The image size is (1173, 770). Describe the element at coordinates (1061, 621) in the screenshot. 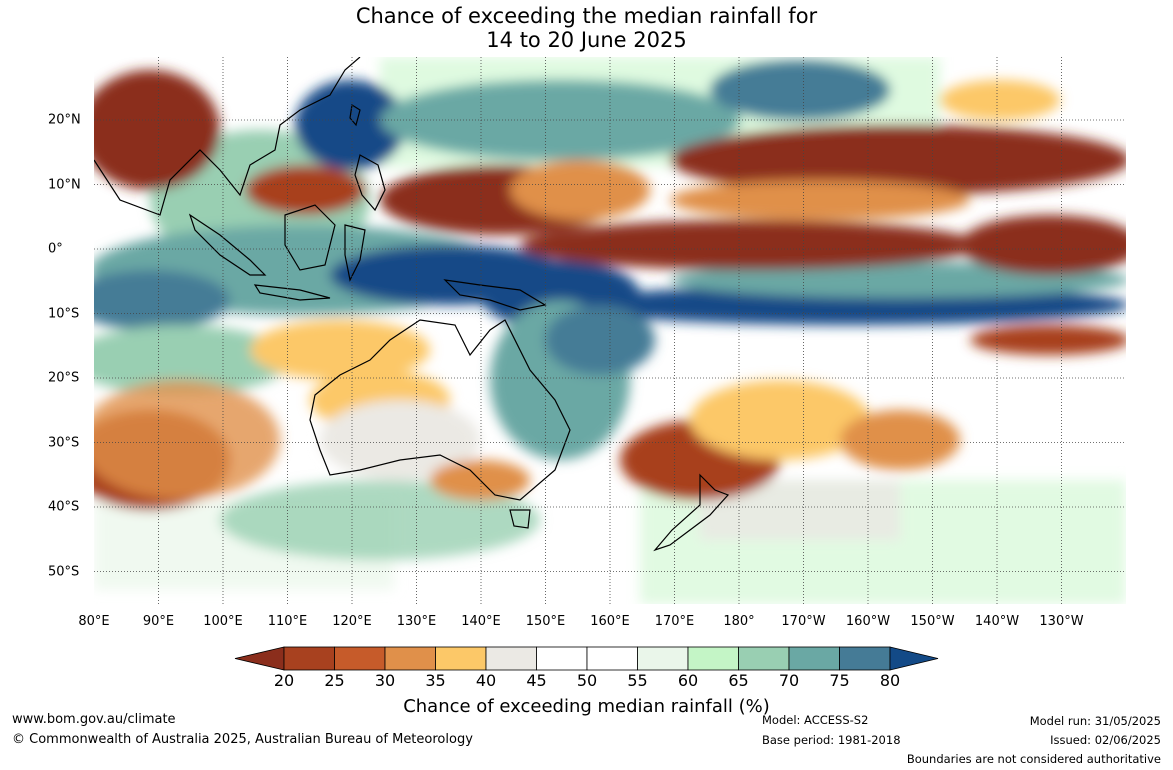

I see `lon-label: 130°W` at that location.